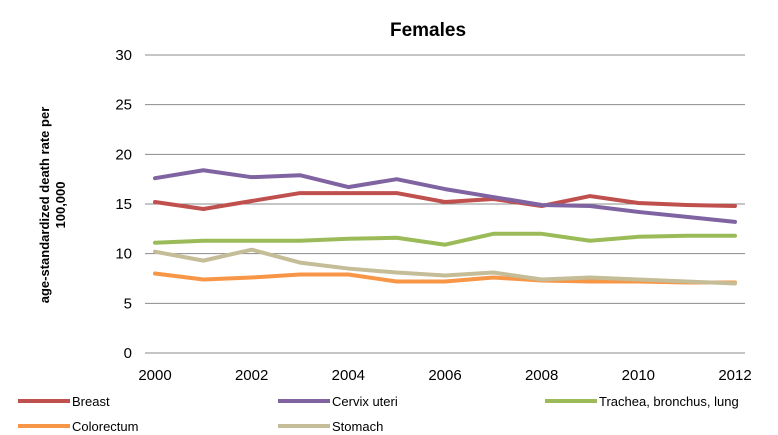 This screenshot has width=778, height=435. I want to click on y-tick-labels: 0 5 10 15 20 25 30, so click(123, 204).